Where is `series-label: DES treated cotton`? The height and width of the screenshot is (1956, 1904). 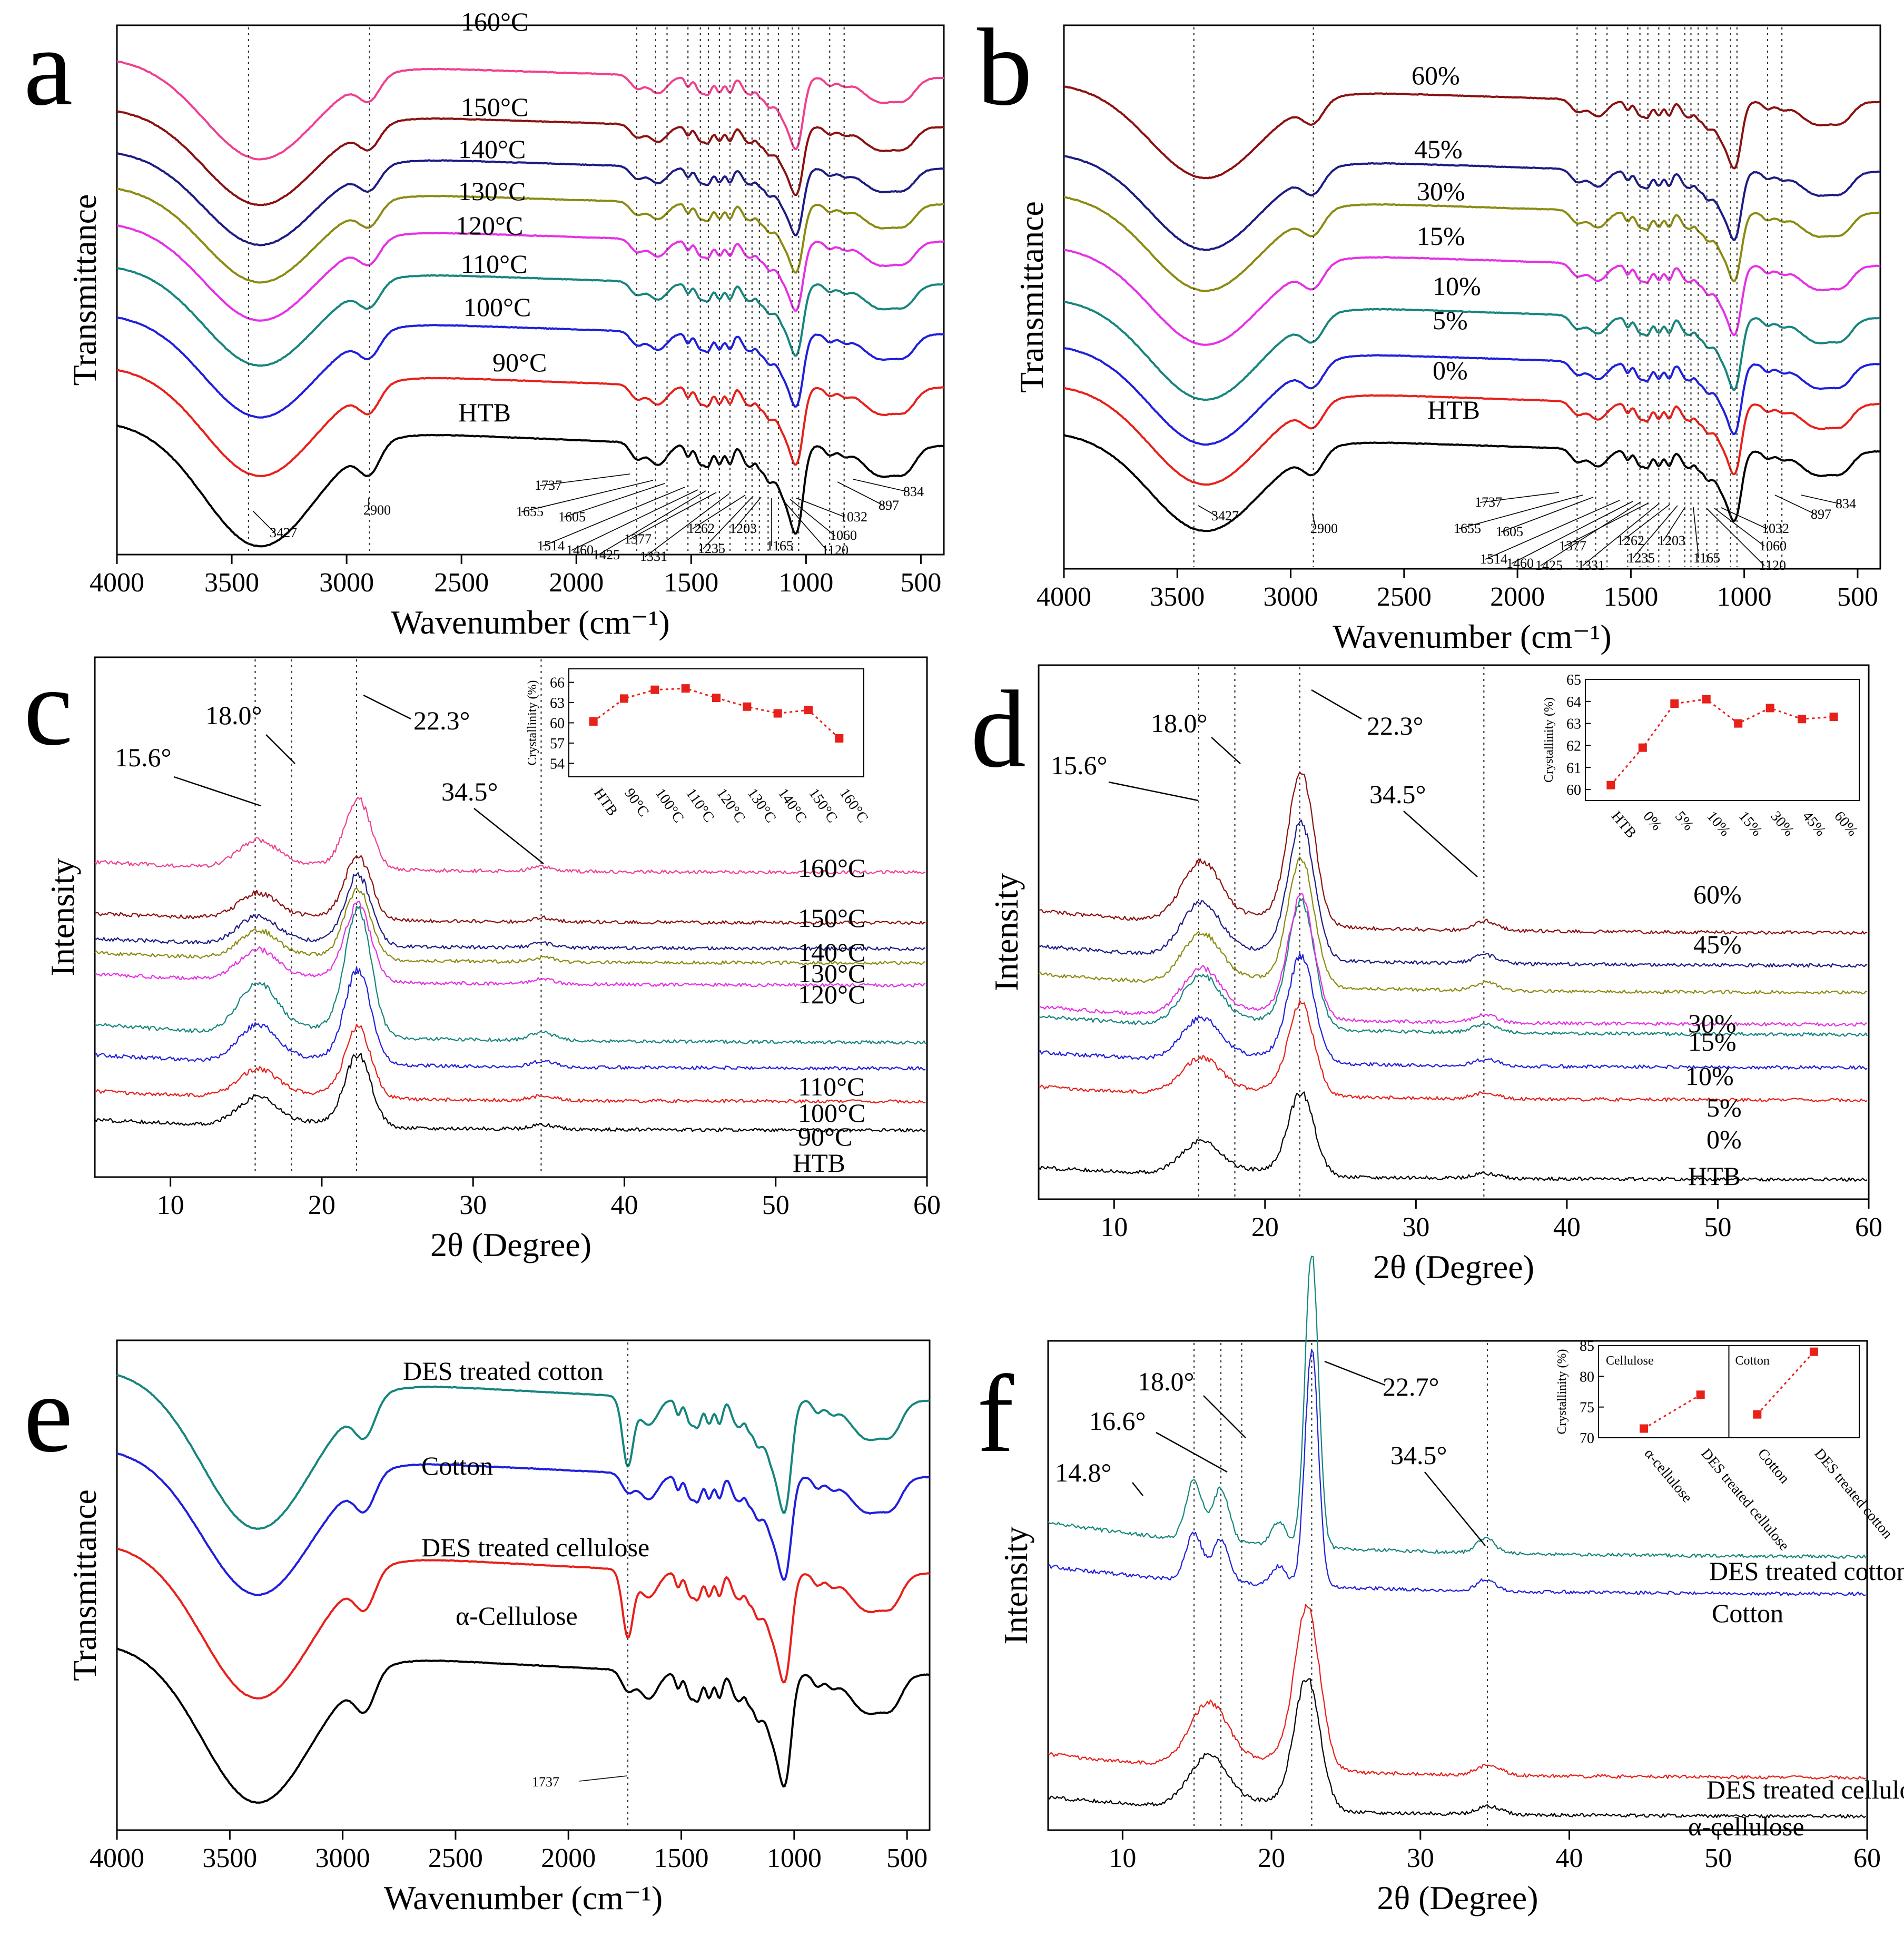 series-label: DES treated cotton is located at coordinates (1806, 1571).